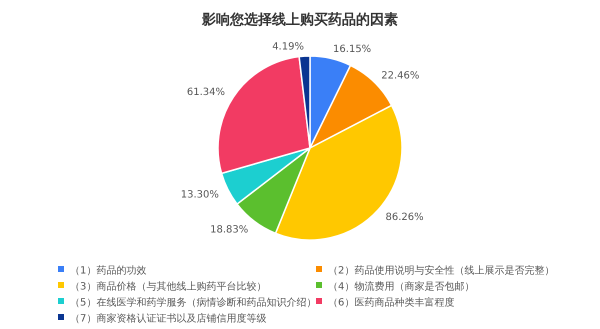 This screenshot has width=600, height=329. What do you see at coordinates (206, 92) in the screenshot?
I see `data-label: 61.34%` at bounding box center [206, 92].